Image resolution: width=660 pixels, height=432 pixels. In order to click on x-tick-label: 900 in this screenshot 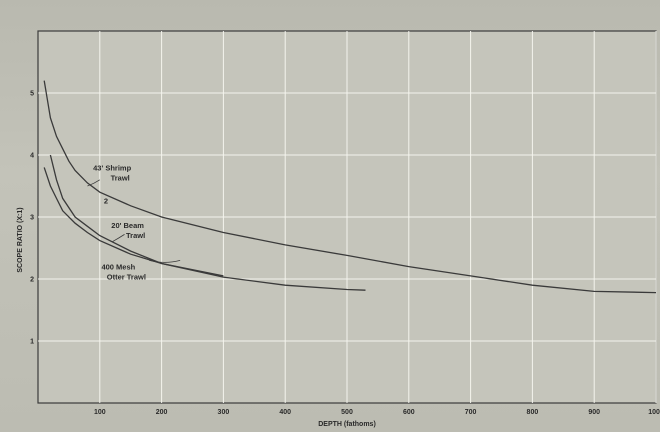, I will do `click(594, 412)`.